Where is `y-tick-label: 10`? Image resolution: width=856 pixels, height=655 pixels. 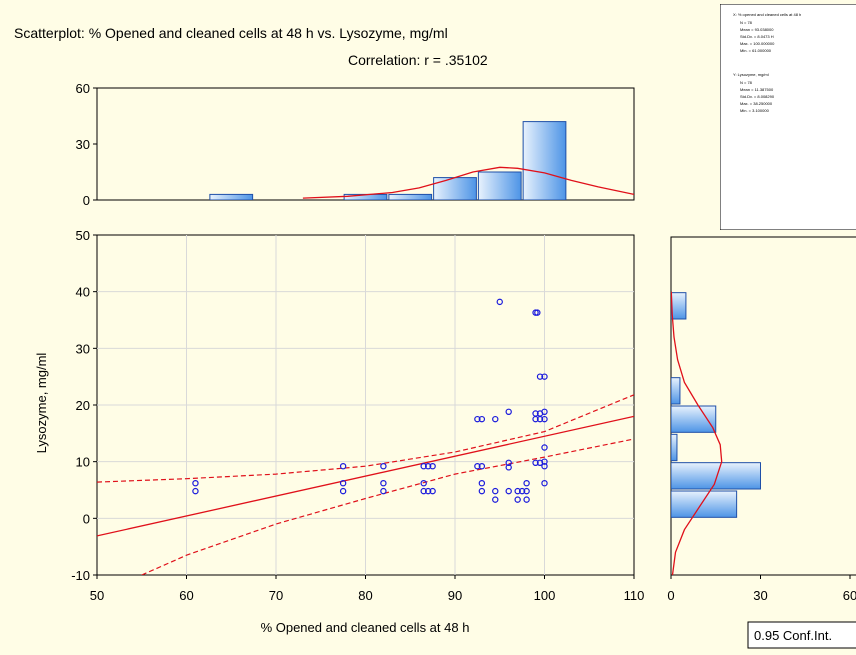 y-tick-label: 10 is located at coordinates (83, 462).